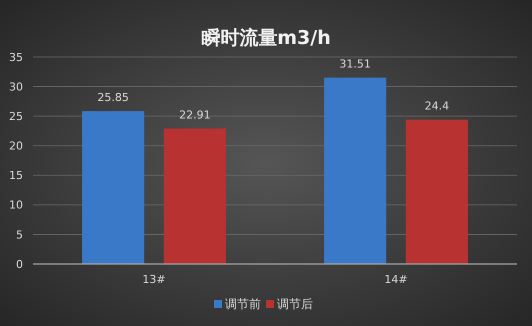 This screenshot has height=326, width=532. Describe the element at coordinates (113, 97) in the screenshot. I see `data-label: 25.85` at that location.